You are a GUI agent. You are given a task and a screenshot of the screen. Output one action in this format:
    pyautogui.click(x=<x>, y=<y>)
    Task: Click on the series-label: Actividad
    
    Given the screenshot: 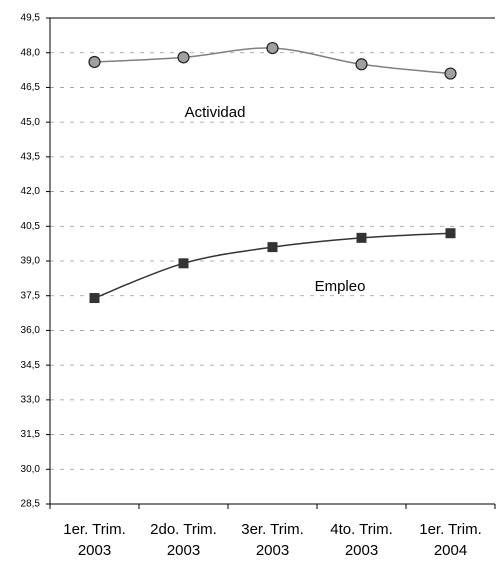 What is the action you would take?
    pyautogui.click(x=215, y=112)
    